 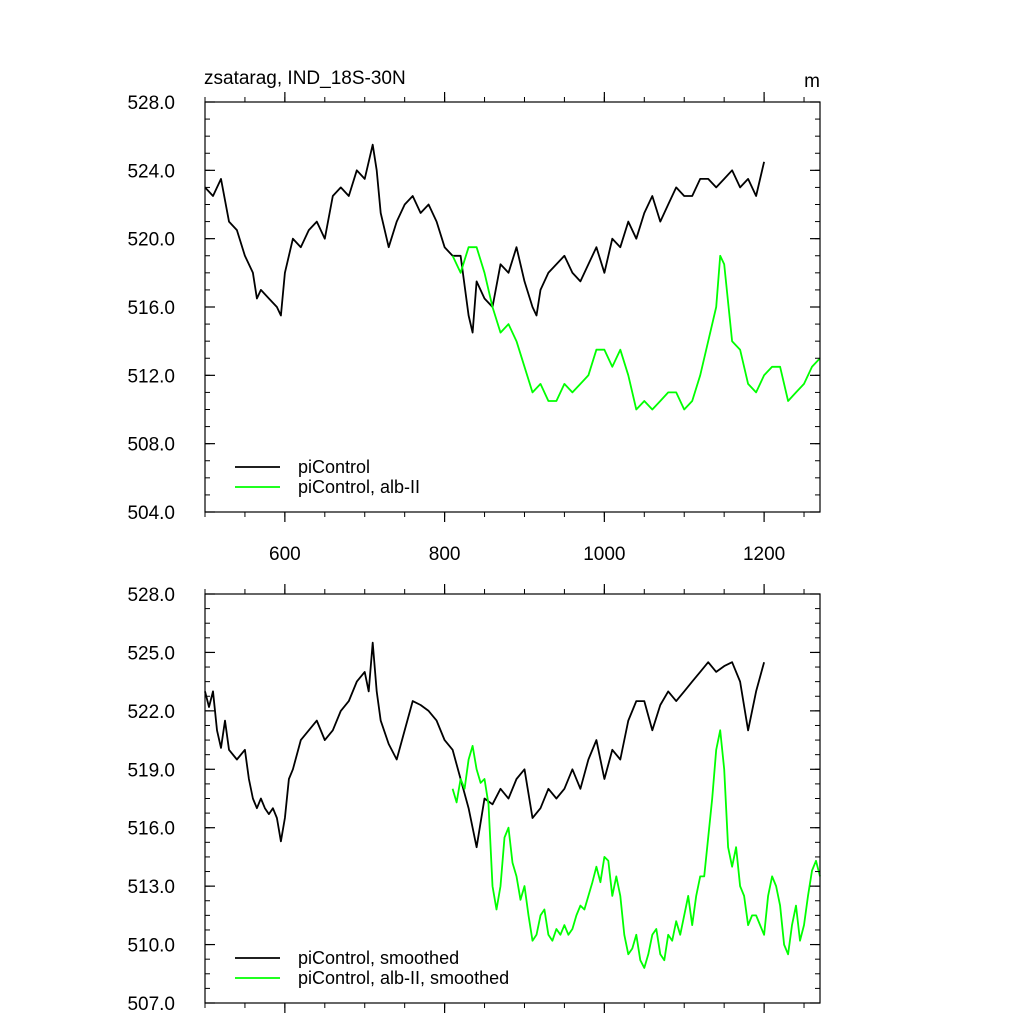 I want to click on x-tick-label: 1200, so click(x=764, y=554).